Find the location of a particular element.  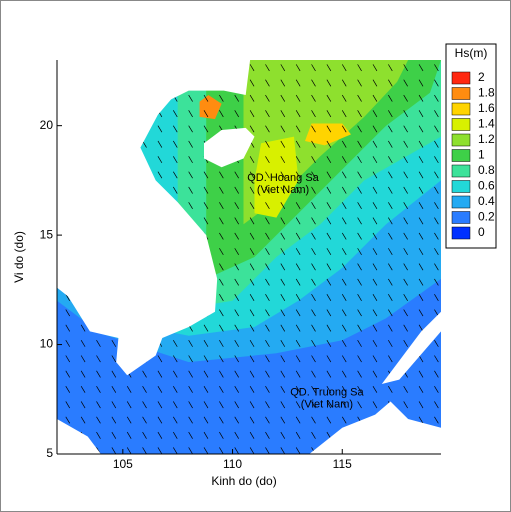

land is located at coordinates (375, 427).